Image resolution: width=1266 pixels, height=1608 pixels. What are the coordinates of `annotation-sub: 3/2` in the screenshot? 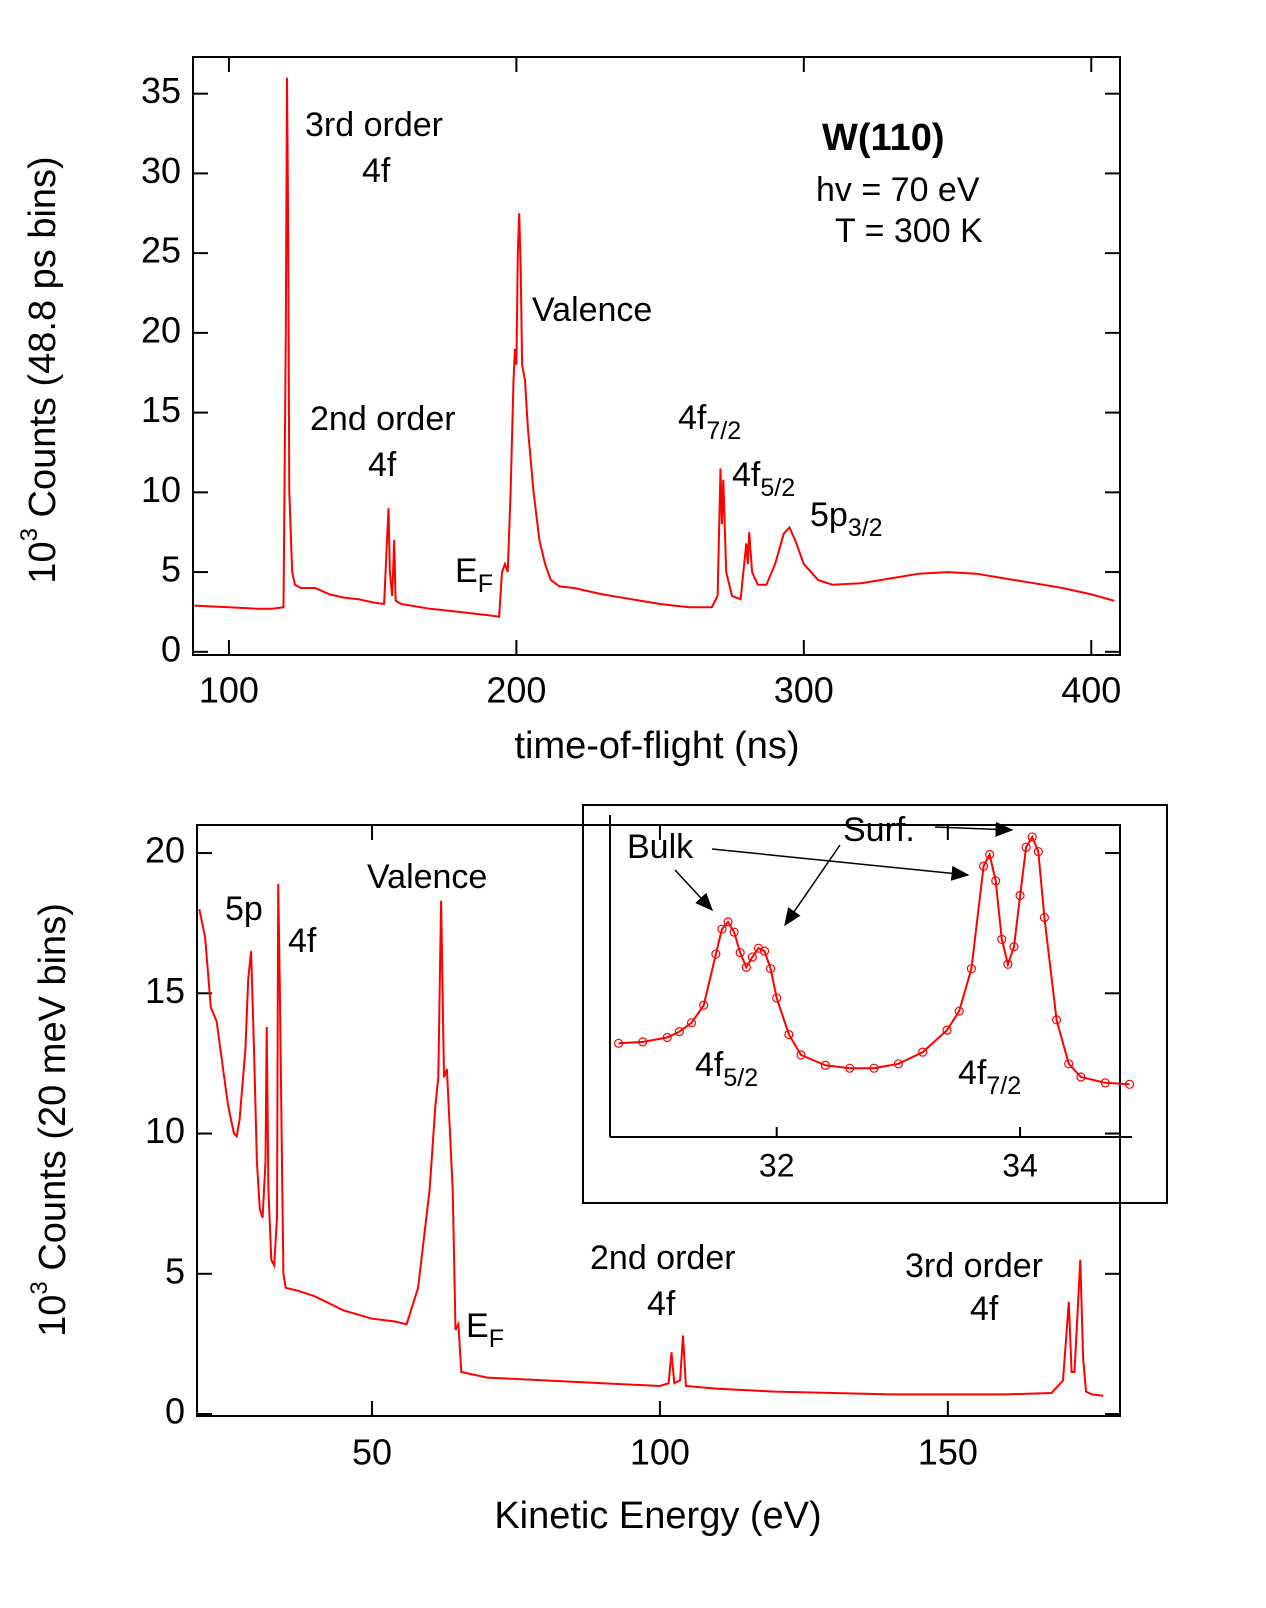 It's located at (865, 528).